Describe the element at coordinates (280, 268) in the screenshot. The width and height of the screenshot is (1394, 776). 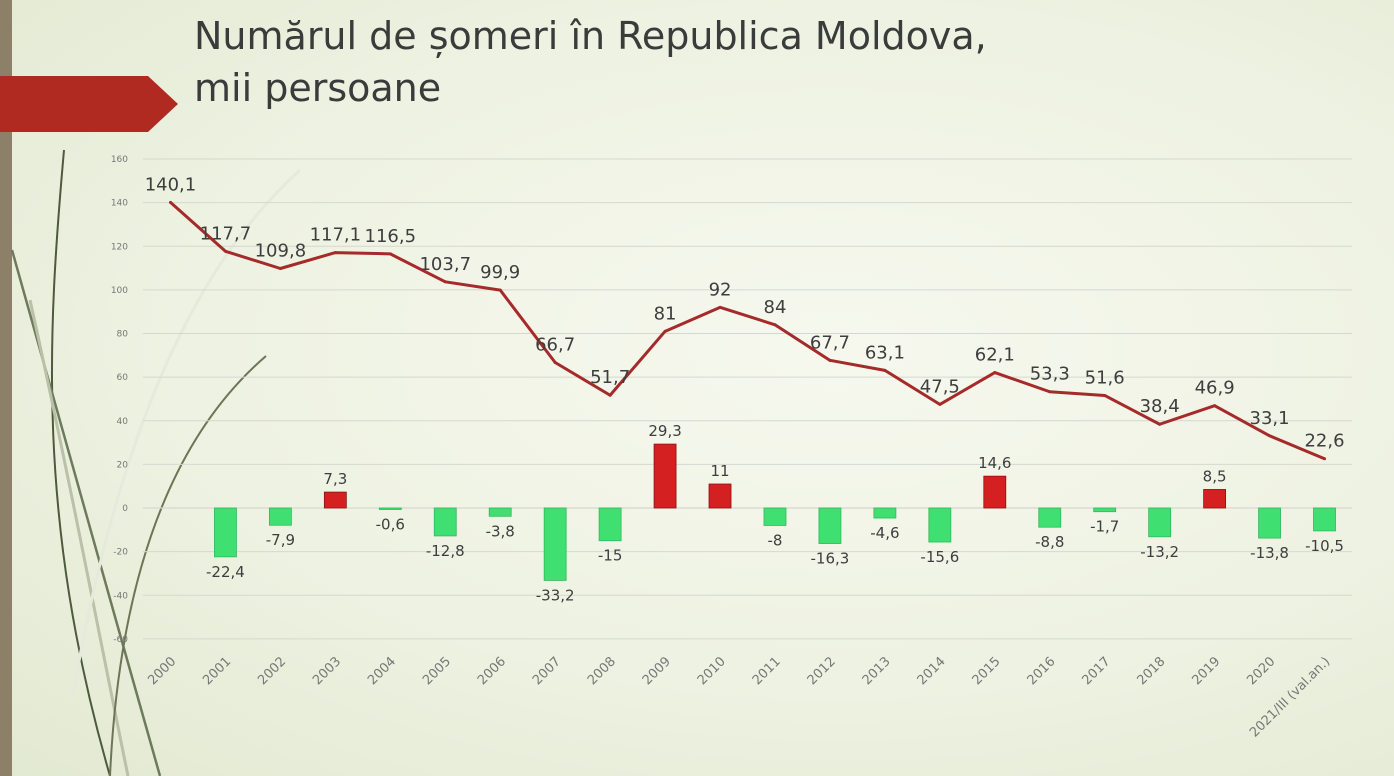
I see `line-point-2002` at that location.